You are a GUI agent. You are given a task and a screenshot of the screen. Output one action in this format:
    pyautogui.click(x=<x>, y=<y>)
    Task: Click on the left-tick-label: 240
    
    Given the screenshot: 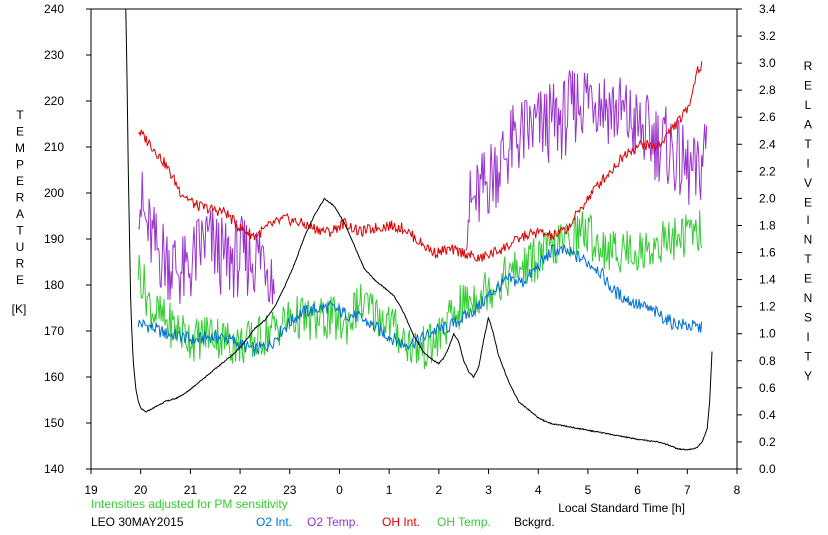 What is the action you would take?
    pyautogui.click(x=54, y=9)
    